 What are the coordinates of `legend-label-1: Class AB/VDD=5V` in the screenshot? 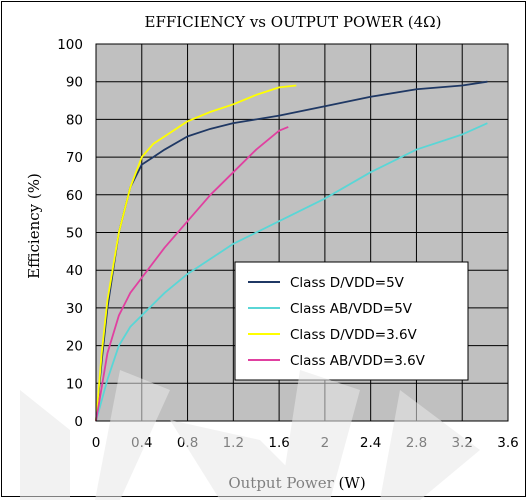 It's located at (351, 309).